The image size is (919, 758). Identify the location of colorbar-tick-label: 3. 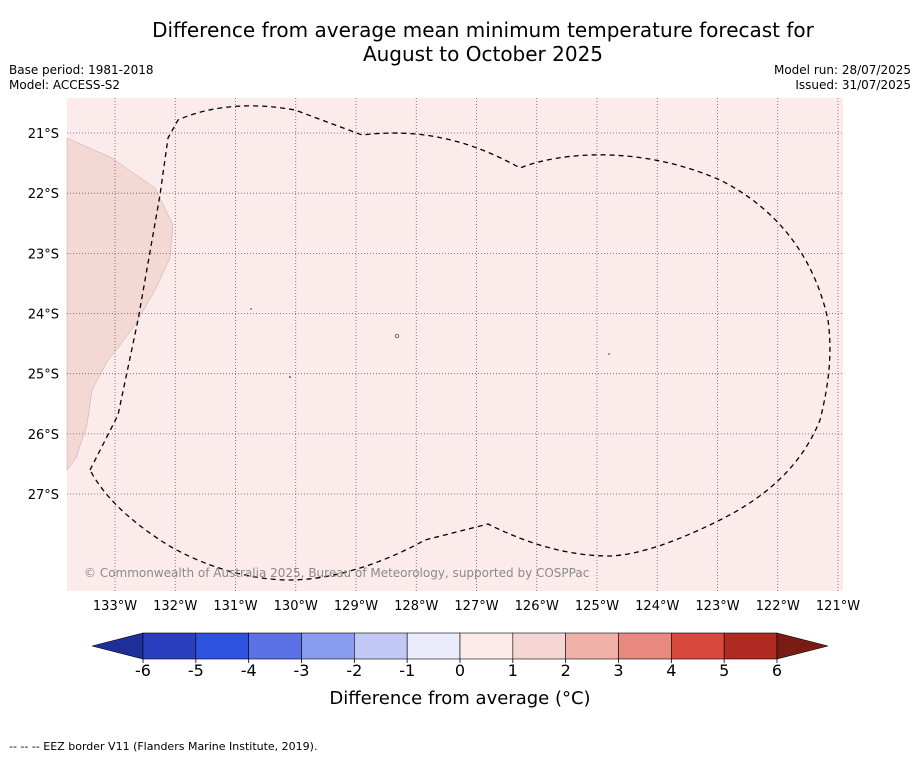
(618, 670).